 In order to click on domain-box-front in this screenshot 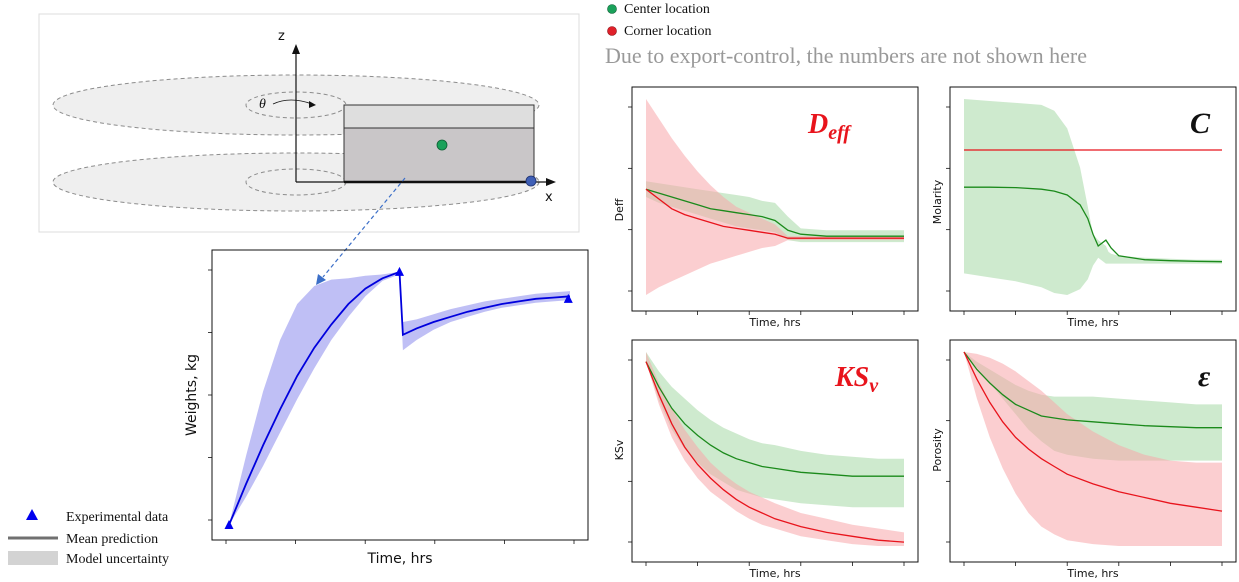, I will do `click(439, 155)`.